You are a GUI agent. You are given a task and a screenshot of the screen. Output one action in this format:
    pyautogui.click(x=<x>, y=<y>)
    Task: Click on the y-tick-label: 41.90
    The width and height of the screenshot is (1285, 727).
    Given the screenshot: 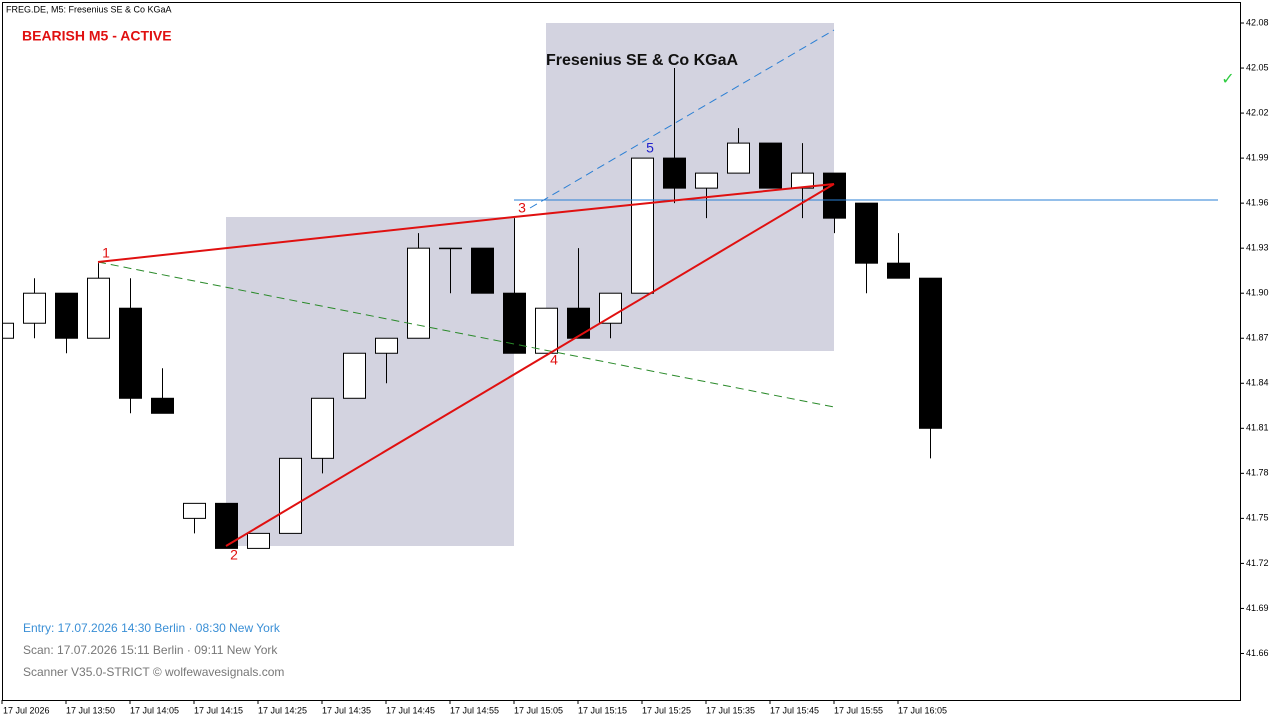 What is the action you would take?
    pyautogui.click(x=1257, y=293)
    